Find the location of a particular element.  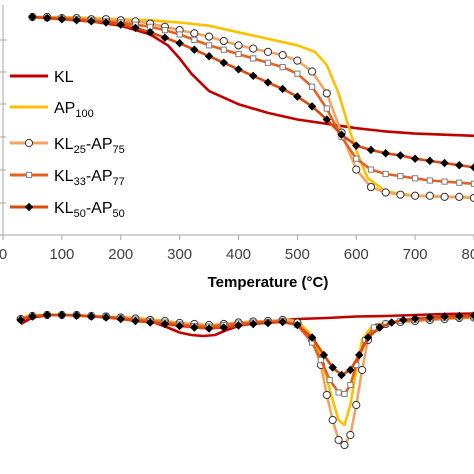

legend-label: KL25-AP75 is located at coordinates (89, 146).